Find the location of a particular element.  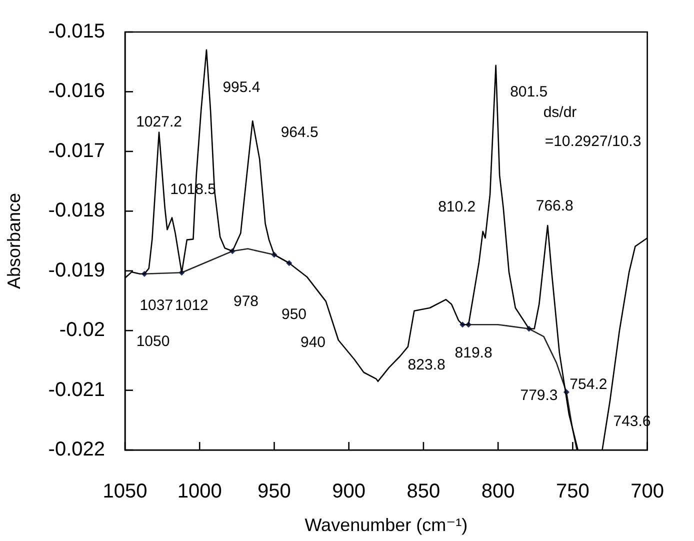

y-tick-label: -0.022 is located at coordinates (76, 449).